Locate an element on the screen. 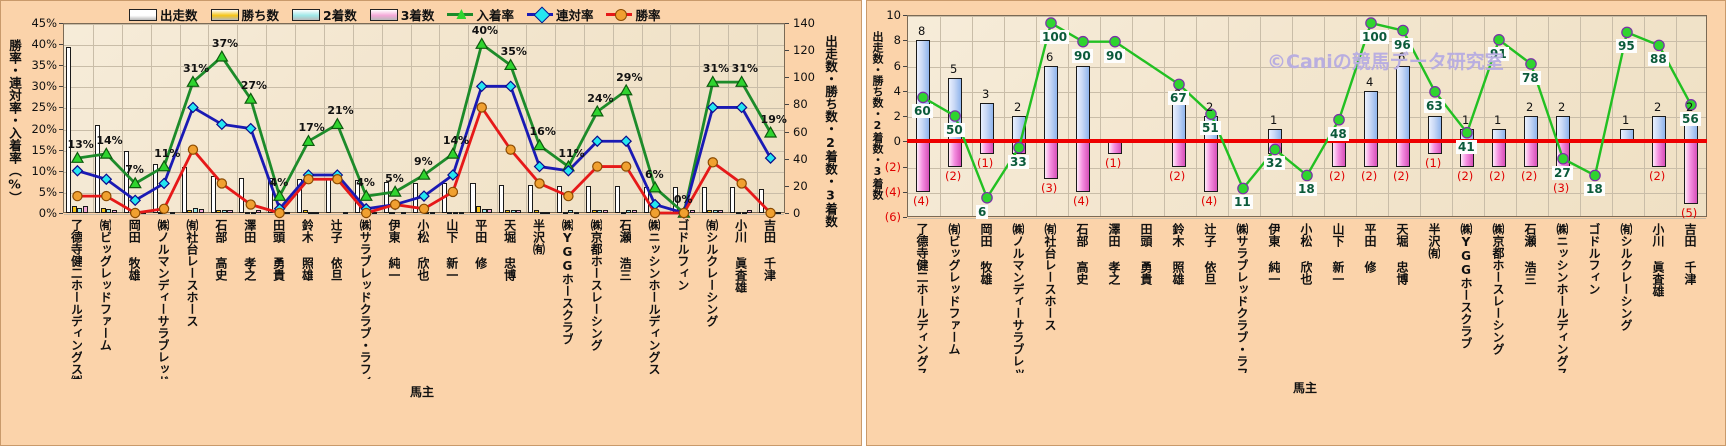  right-y-axis-title: 出走数・勝ち数・2着数・3着数 is located at coordinates (877, 115).